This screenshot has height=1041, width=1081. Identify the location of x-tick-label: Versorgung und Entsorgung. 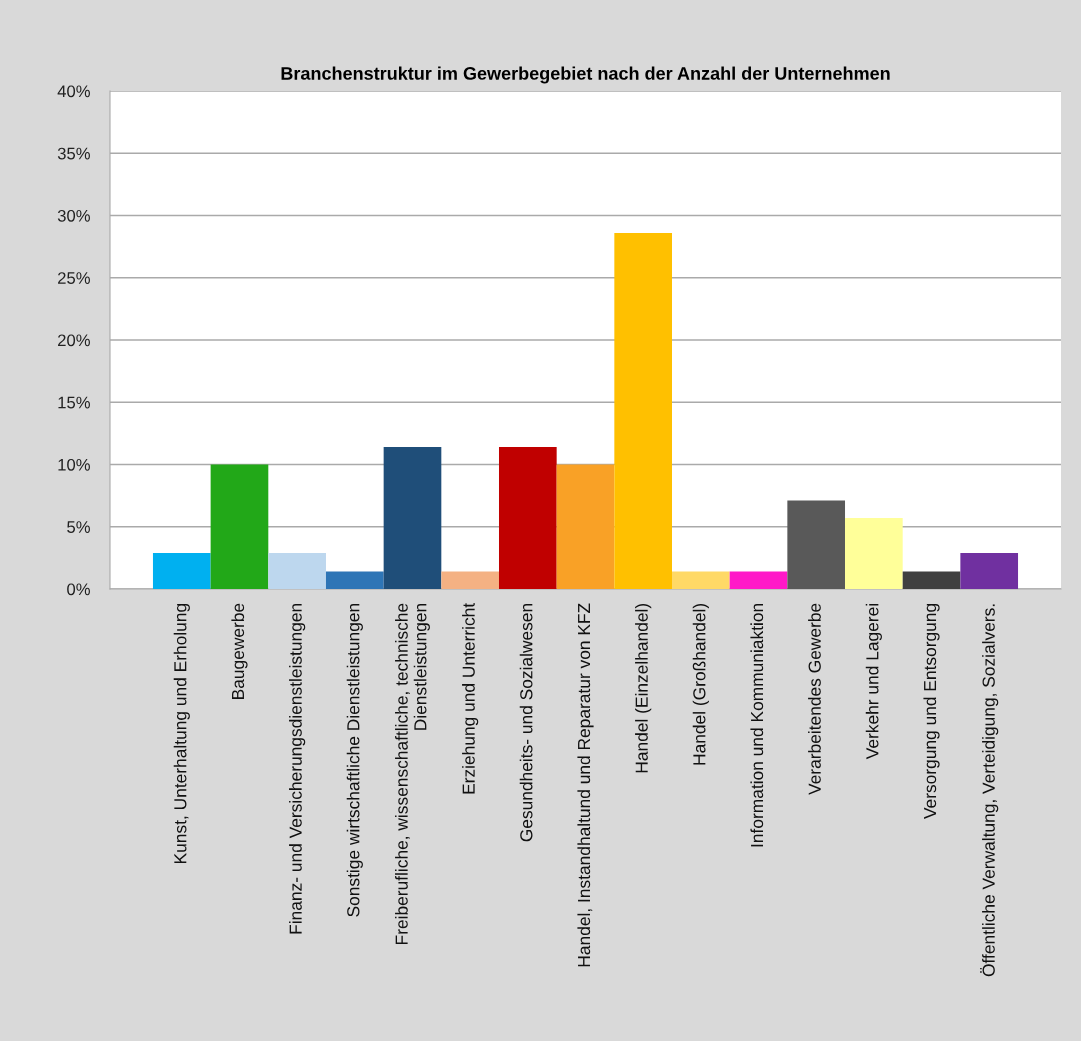
(931, 711).